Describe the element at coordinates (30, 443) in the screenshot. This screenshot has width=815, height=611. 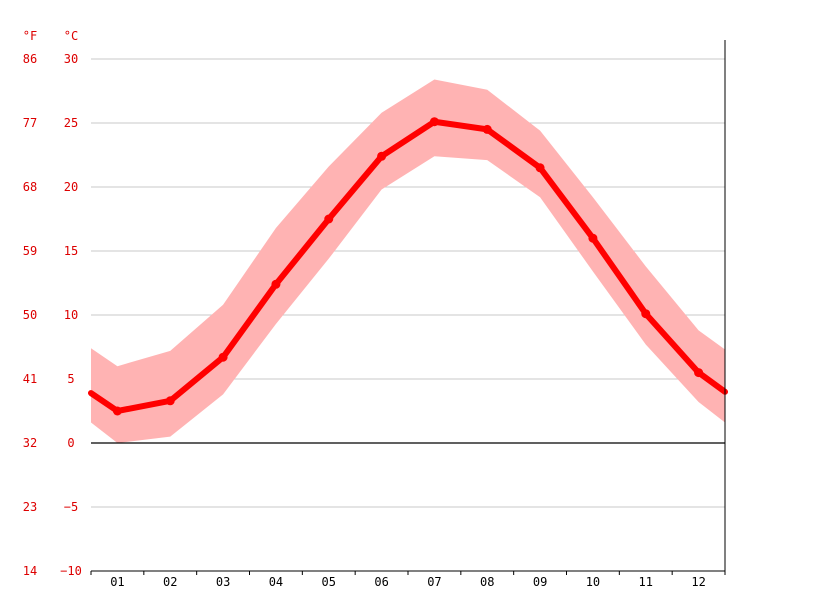
I see `y-tick-label-fahrenheit: 32` at that location.